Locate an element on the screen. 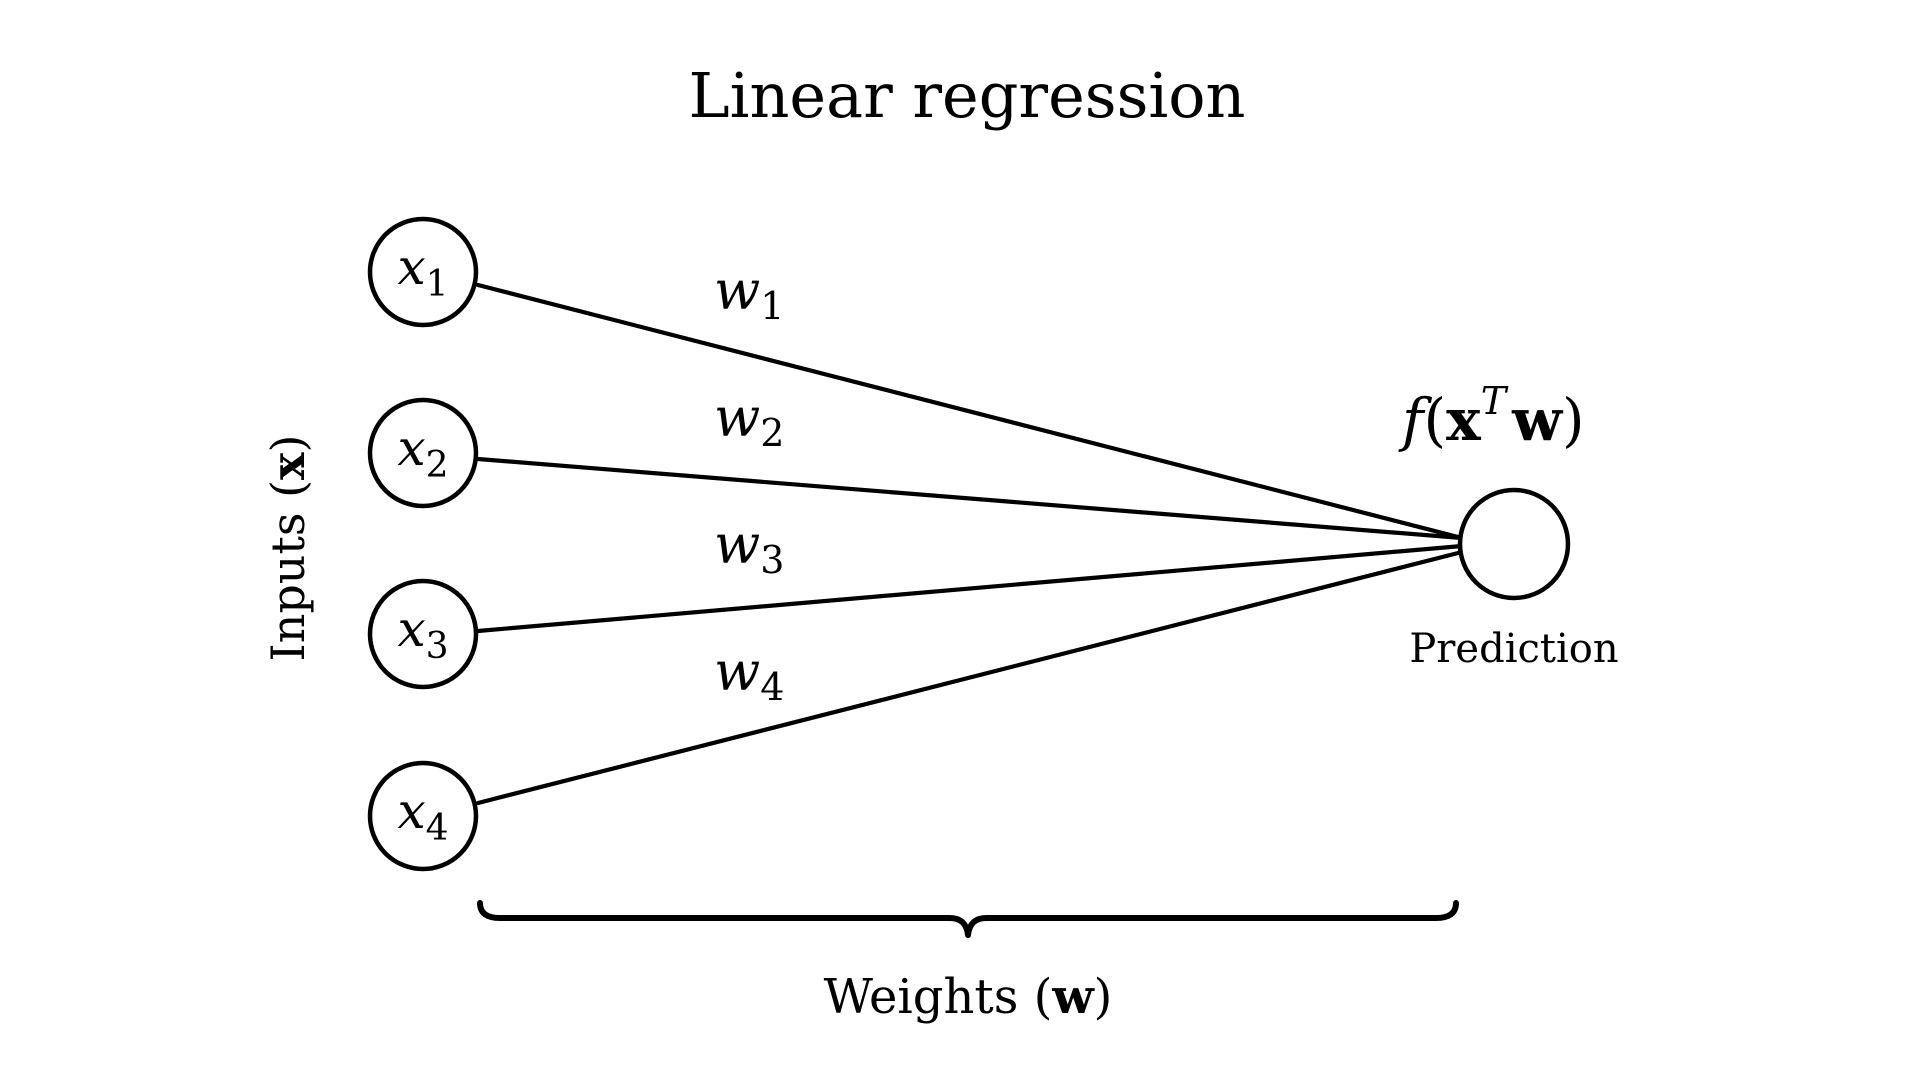 The width and height of the screenshot is (1920, 1080). weight-label-2: w2 is located at coordinates (749, 420).